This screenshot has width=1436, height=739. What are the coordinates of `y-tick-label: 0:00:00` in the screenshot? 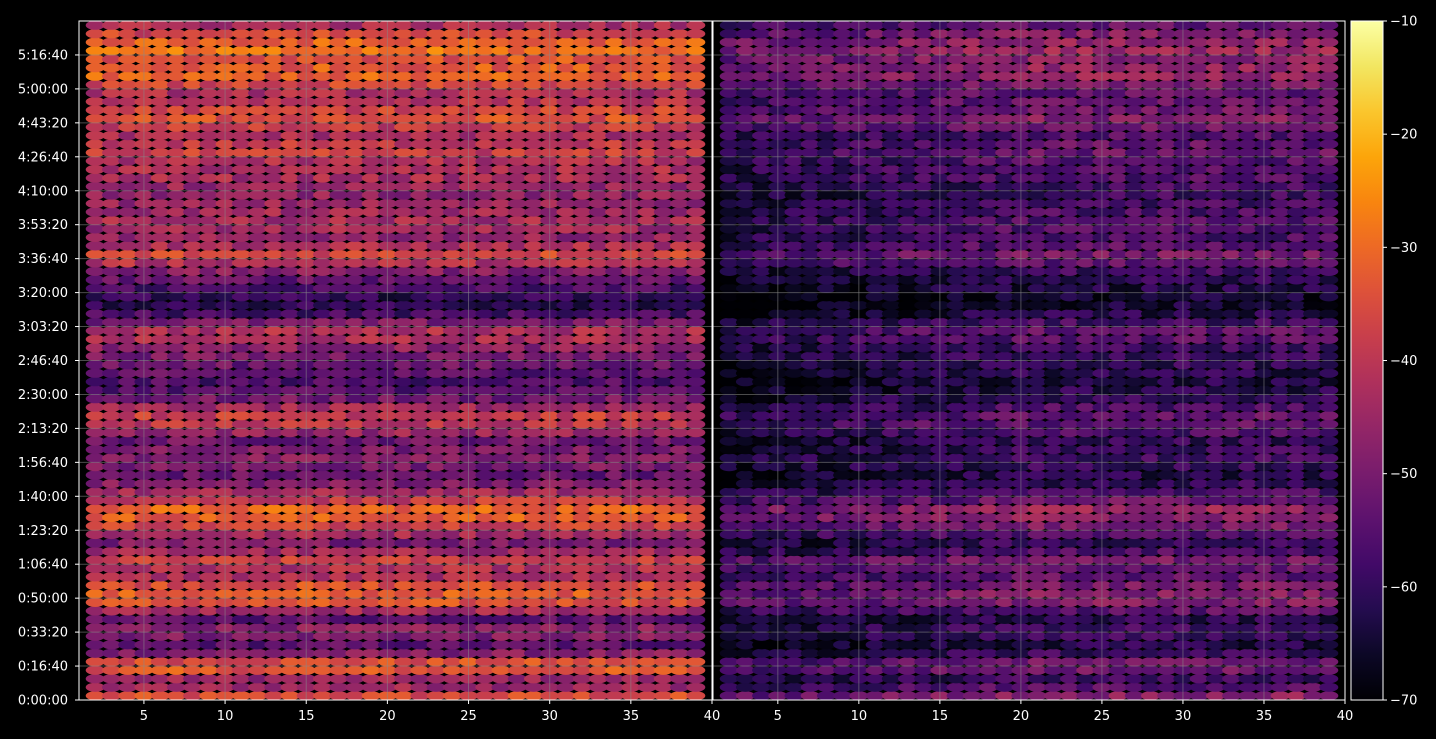 It's located at (43, 701).